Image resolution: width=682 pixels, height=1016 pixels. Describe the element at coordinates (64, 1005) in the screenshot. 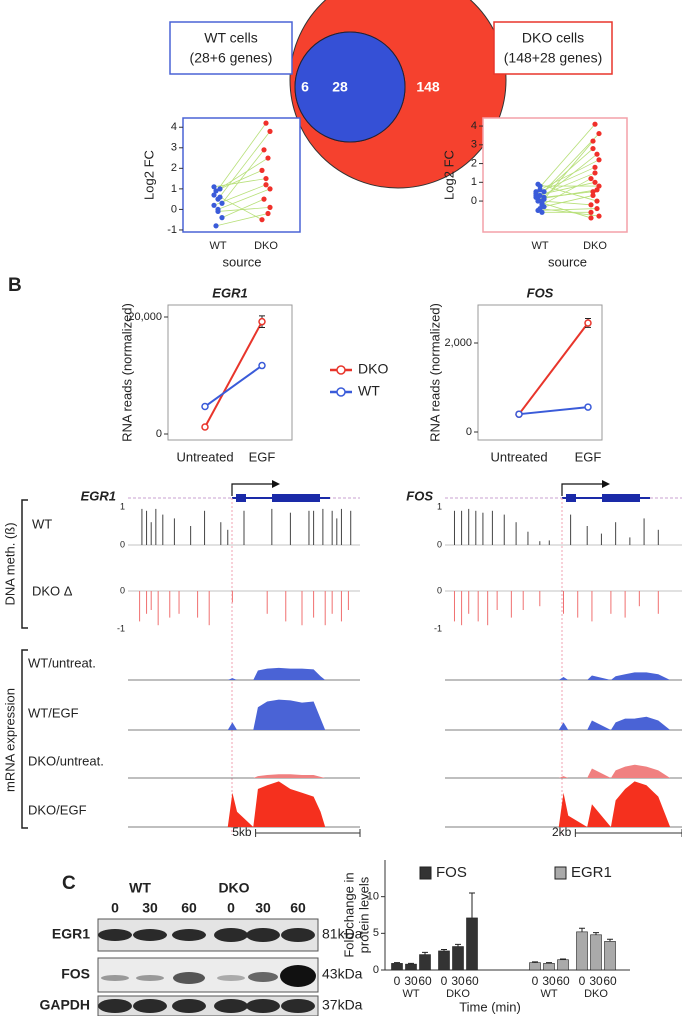

I see `blot-protein: GAPDH` at that location.